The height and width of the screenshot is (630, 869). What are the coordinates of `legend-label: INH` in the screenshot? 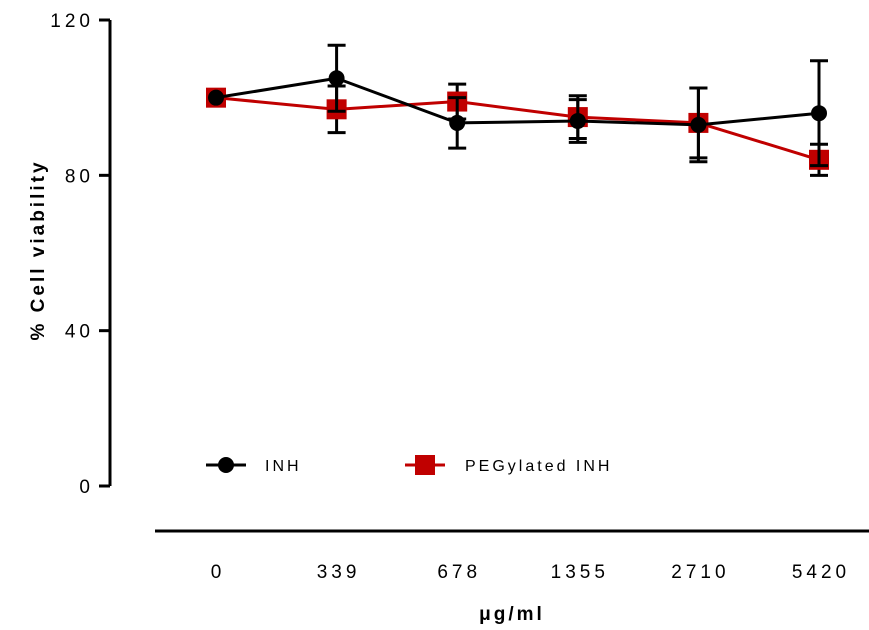 It's located at (283, 466).